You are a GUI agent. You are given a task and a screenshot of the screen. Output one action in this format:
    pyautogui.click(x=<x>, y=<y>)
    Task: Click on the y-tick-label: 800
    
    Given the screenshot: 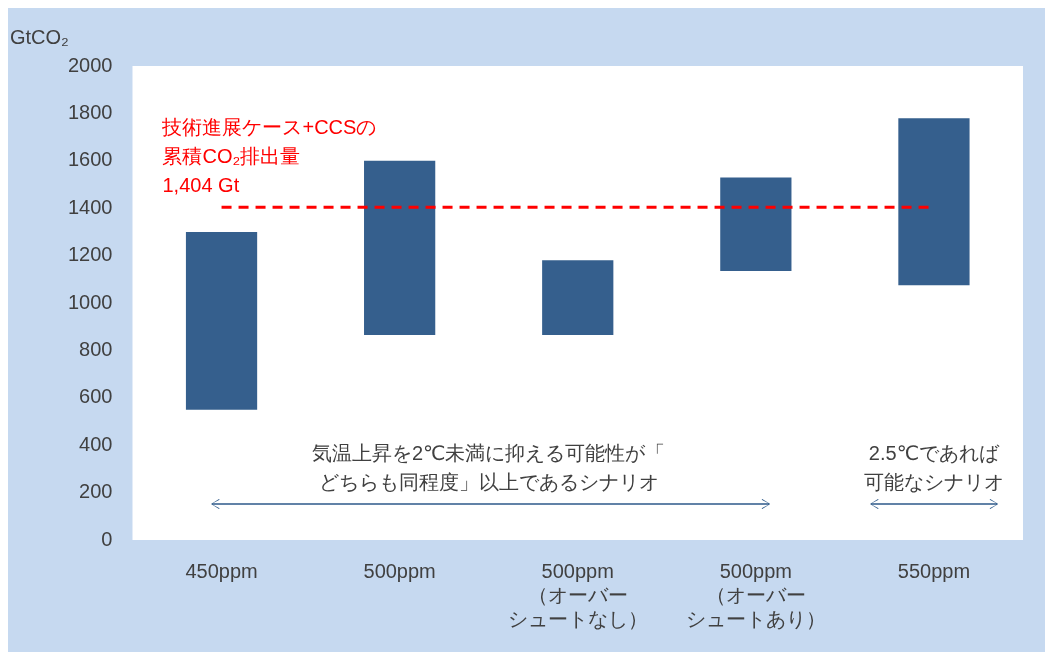 What is the action you would take?
    pyautogui.click(x=96, y=348)
    